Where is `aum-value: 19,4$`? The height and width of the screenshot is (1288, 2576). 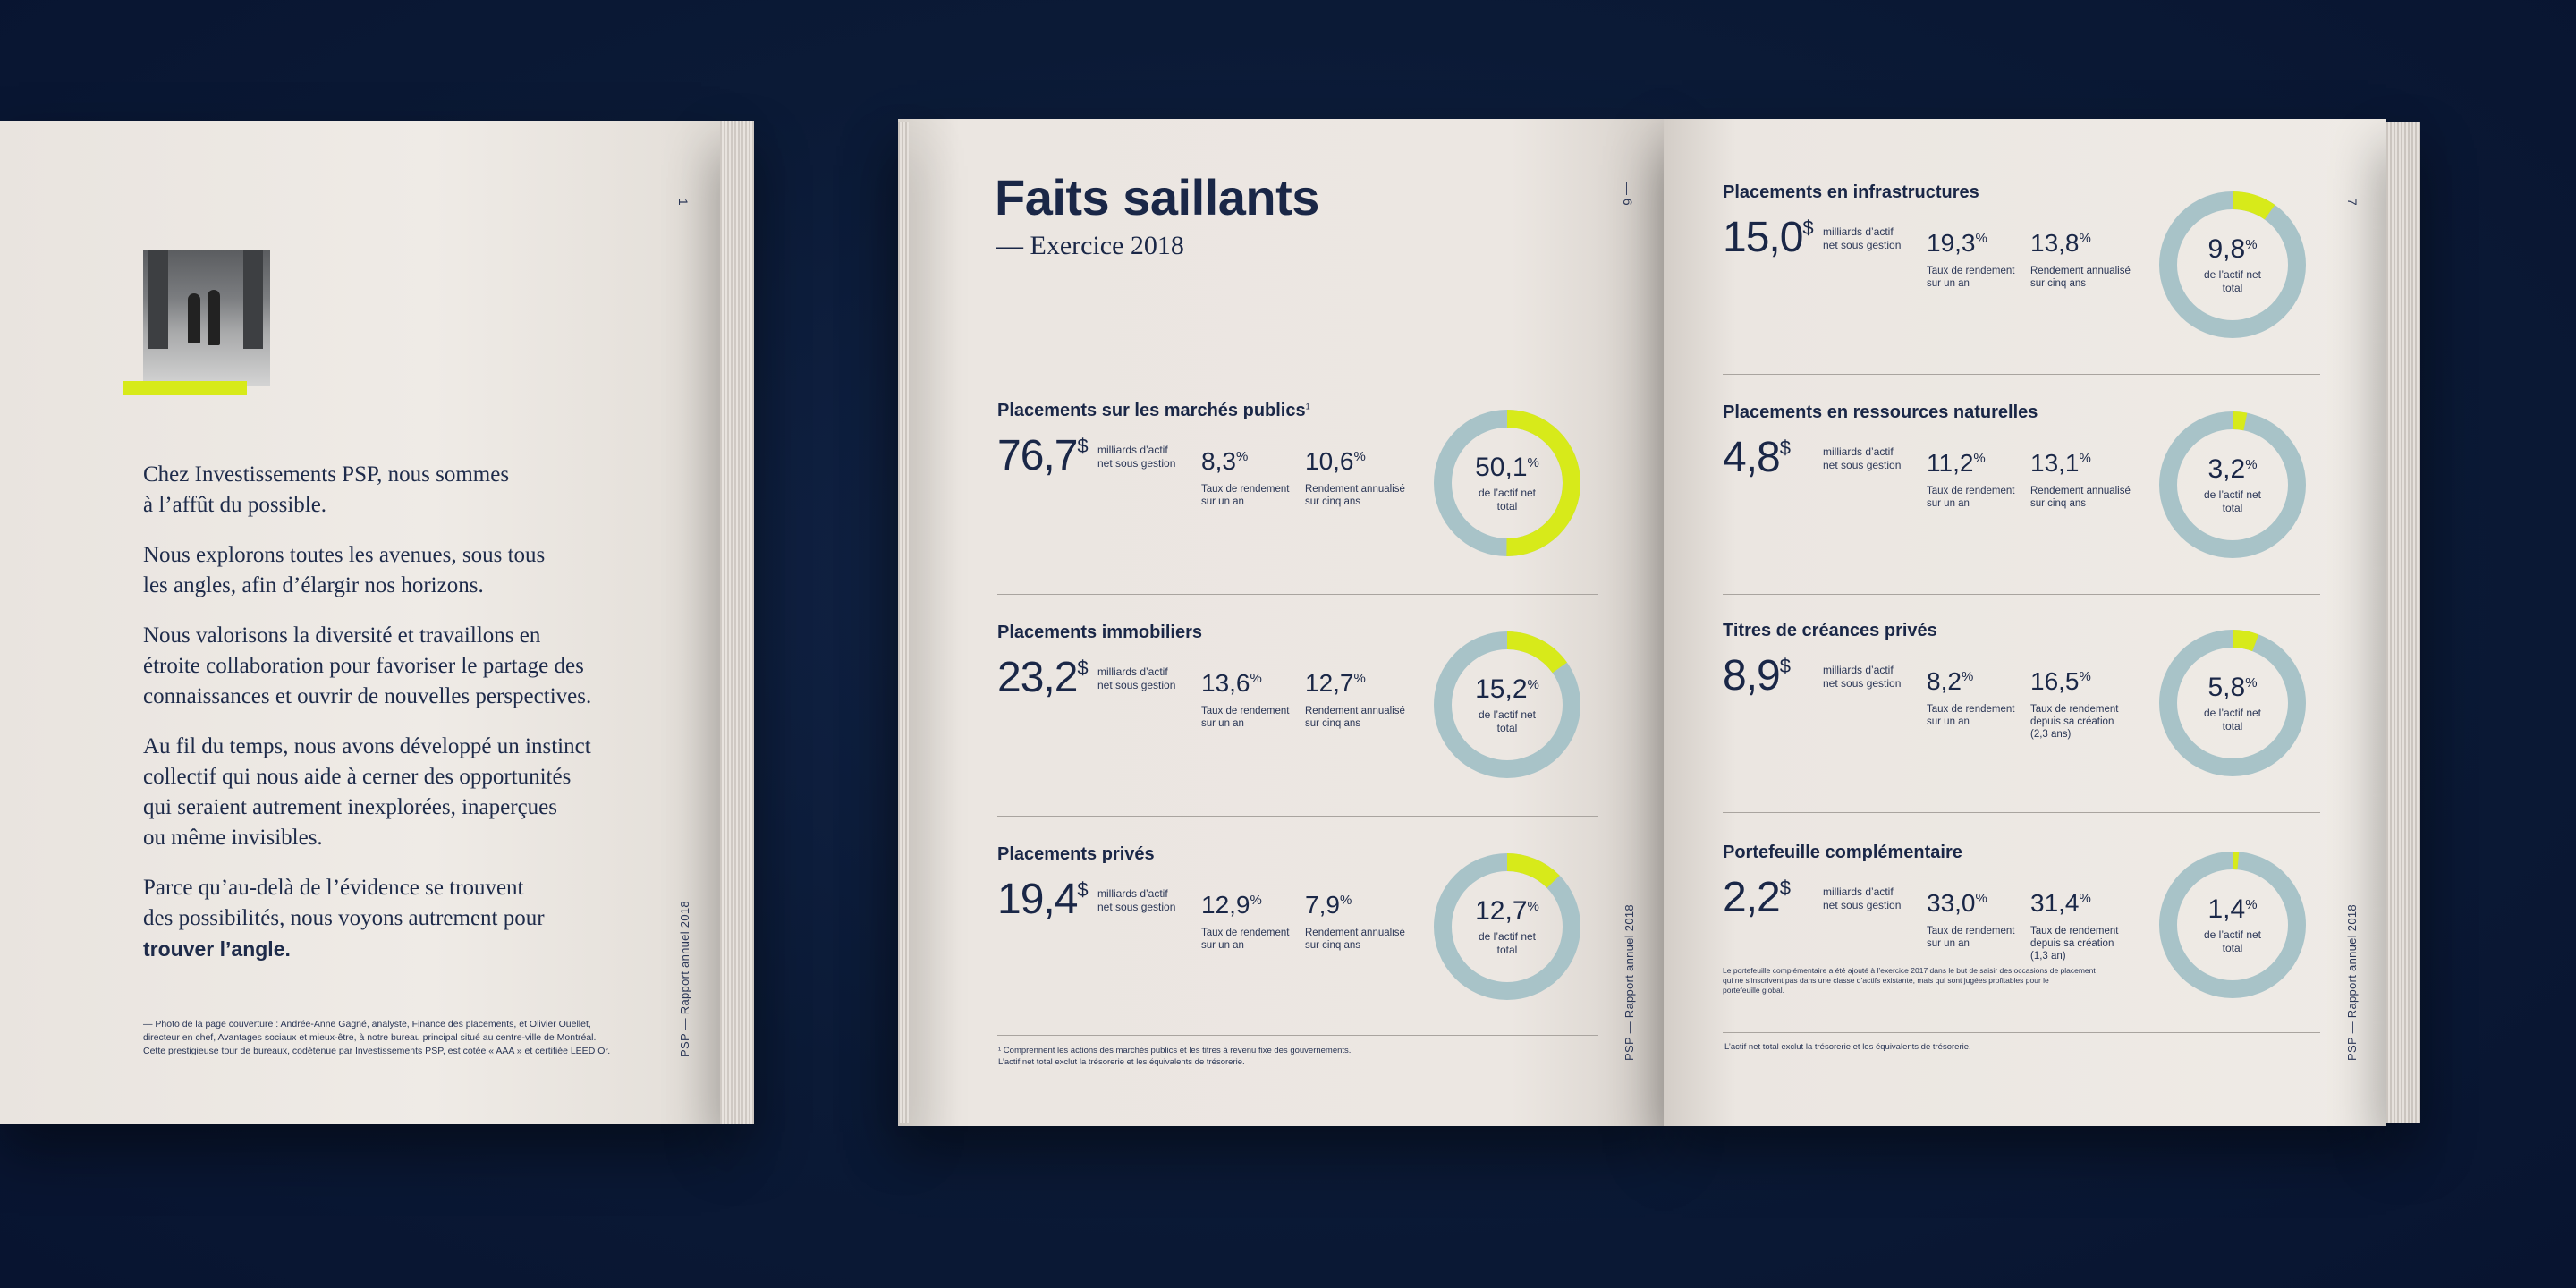
aum-value: 19,4$ is located at coordinates (1043, 899).